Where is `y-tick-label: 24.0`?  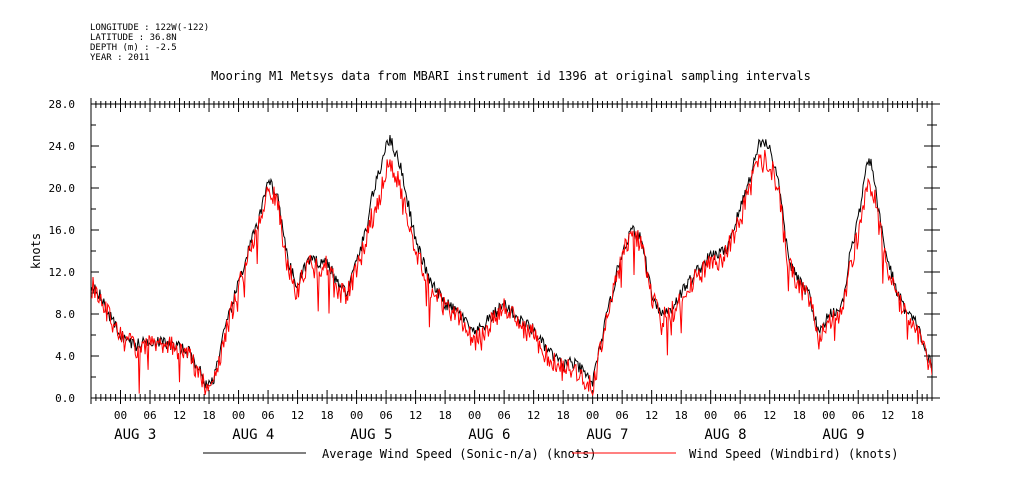 y-tick-label: 24.0 is located at coordinates (62, 146).